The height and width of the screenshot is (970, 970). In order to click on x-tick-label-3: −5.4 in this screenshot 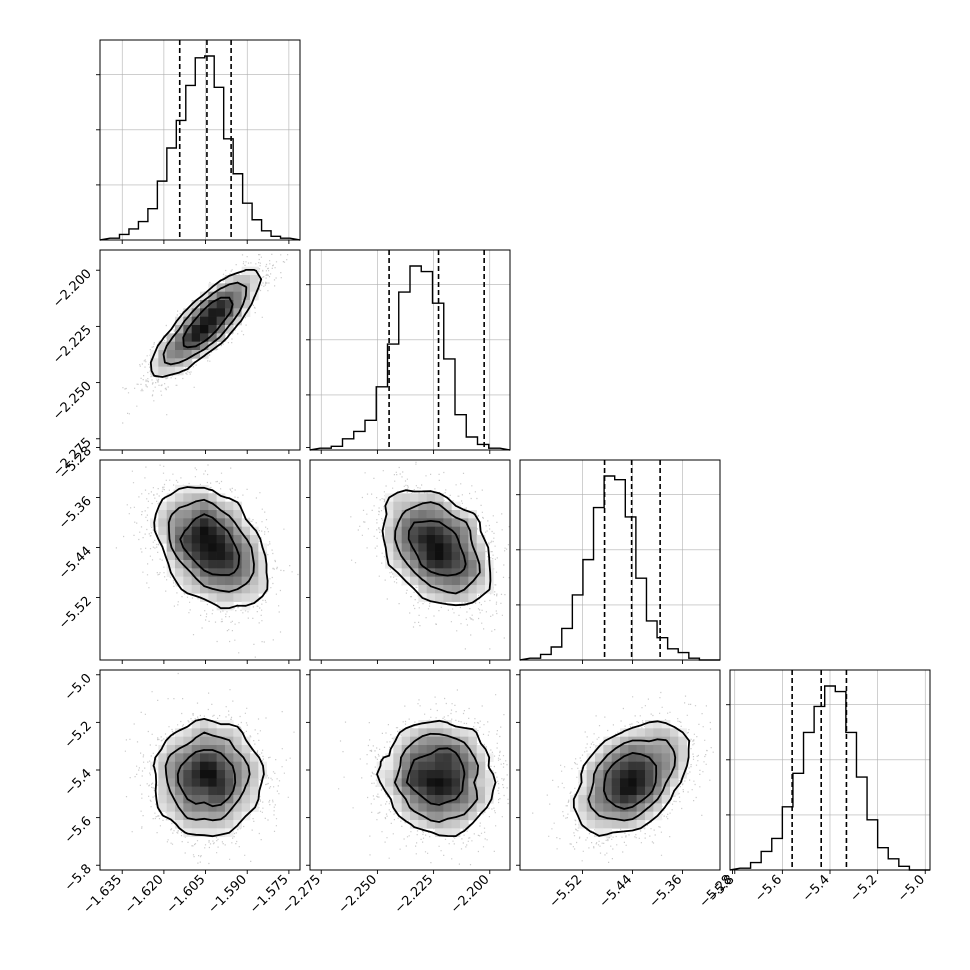, I will do `click(816, 888)`.